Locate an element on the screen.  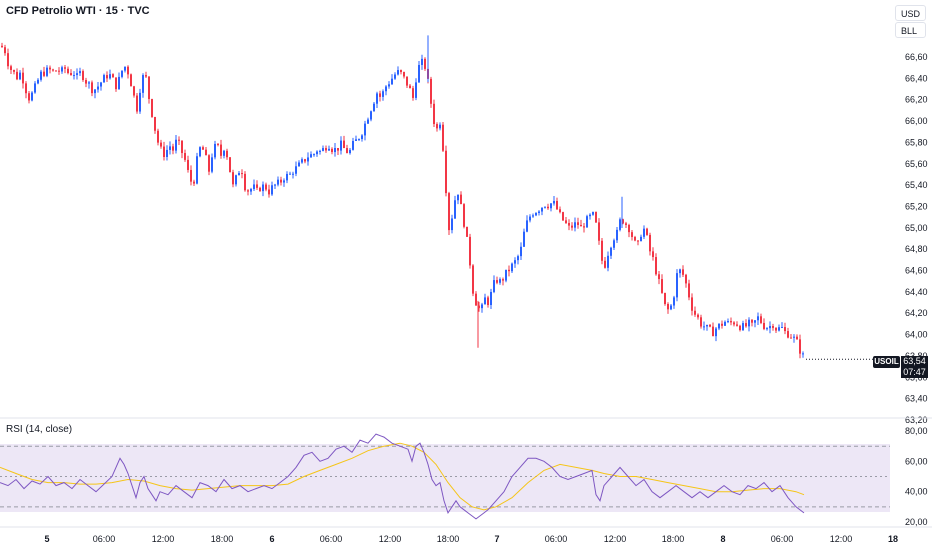
time-tick-label: 6 is located at coordinates (271, 539).